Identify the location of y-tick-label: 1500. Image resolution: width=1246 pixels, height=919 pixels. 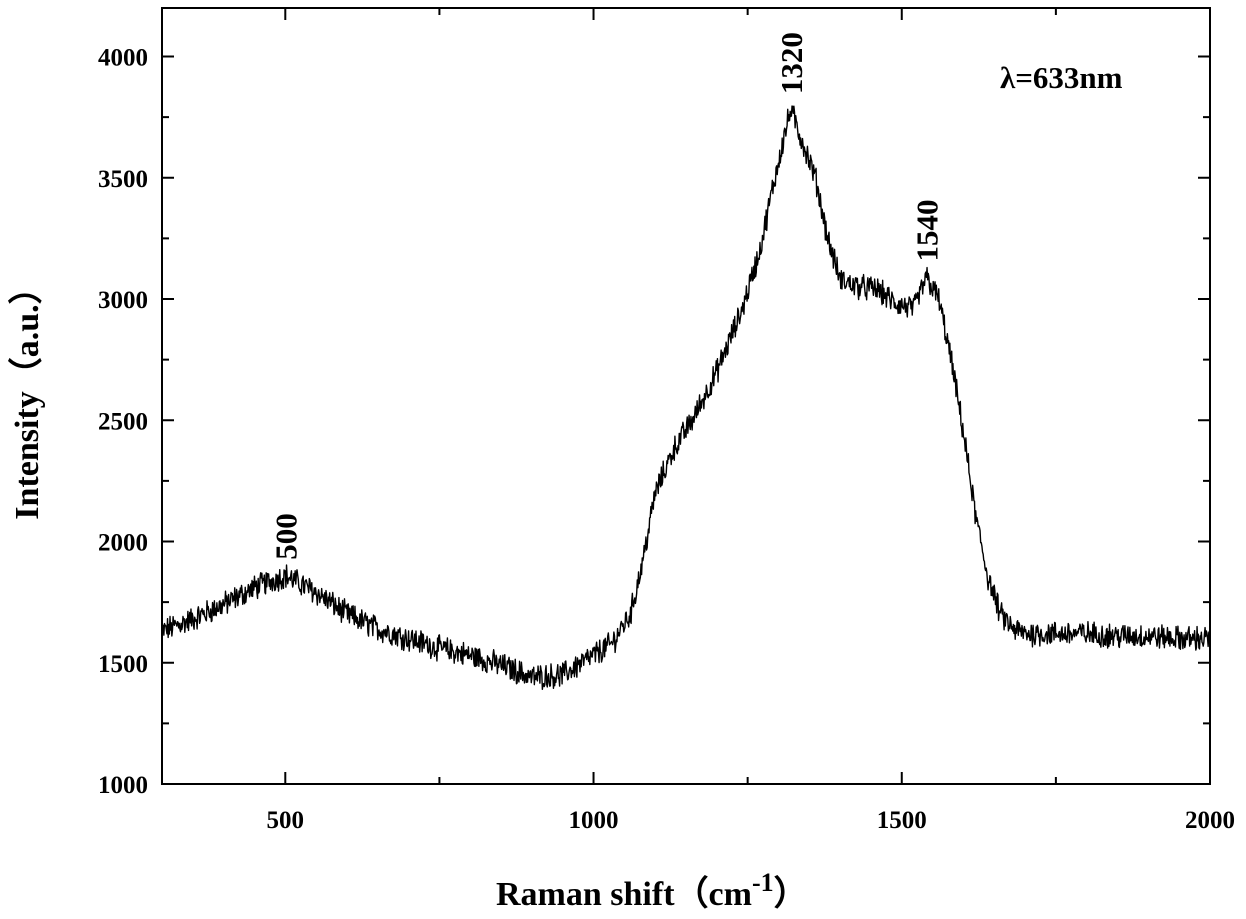
(123, 664).